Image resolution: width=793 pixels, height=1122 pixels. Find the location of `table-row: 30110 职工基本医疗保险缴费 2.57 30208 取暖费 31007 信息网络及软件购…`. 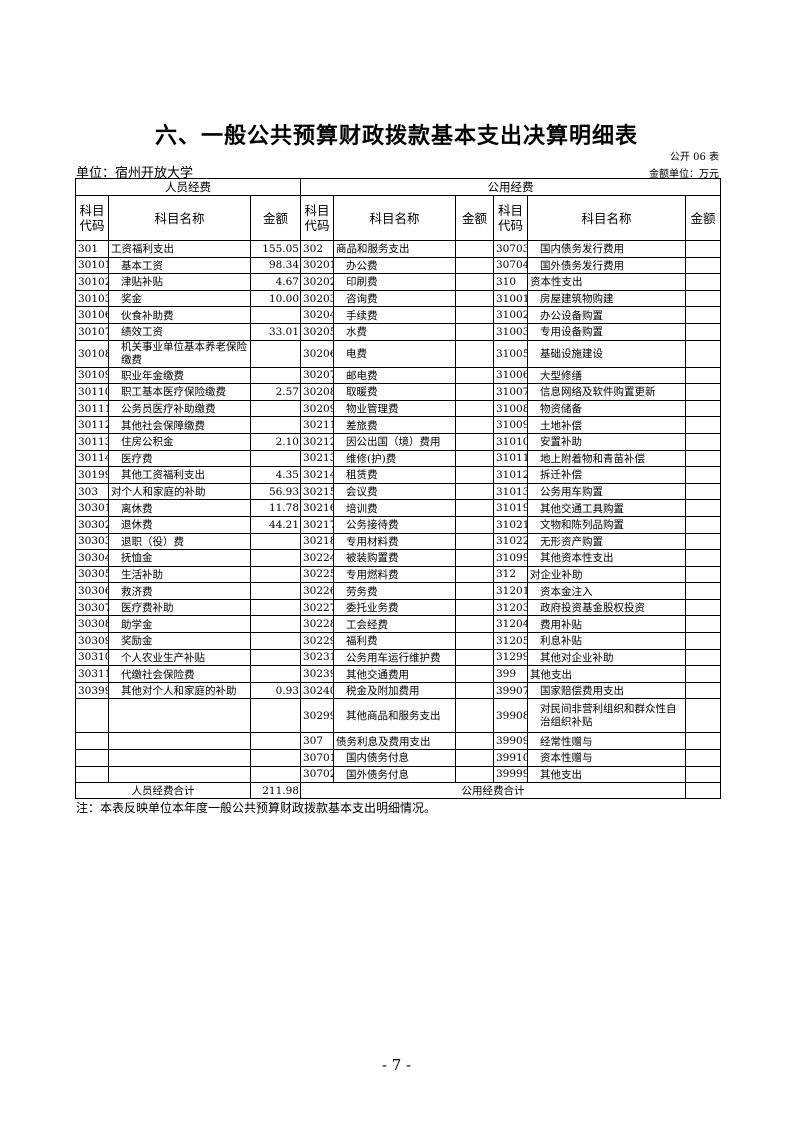

table-row: 30110 职工基本医疗保险缴费 2.57 30208 取暖费 31007 信息网络及软件购… is located at coordinates (398, 392).